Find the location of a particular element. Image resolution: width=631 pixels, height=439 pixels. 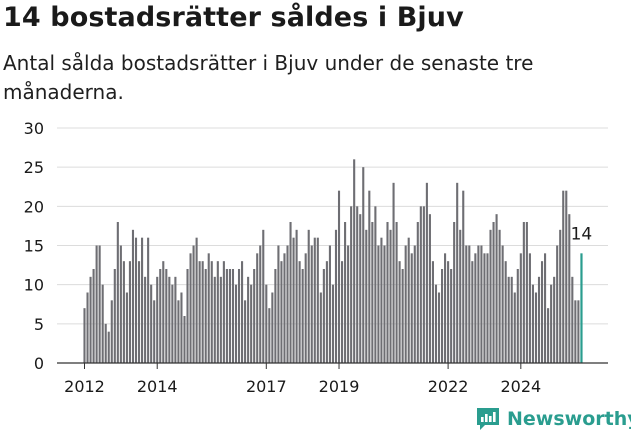

newsworthy-logo-icon is located at coordinates (488, 419).